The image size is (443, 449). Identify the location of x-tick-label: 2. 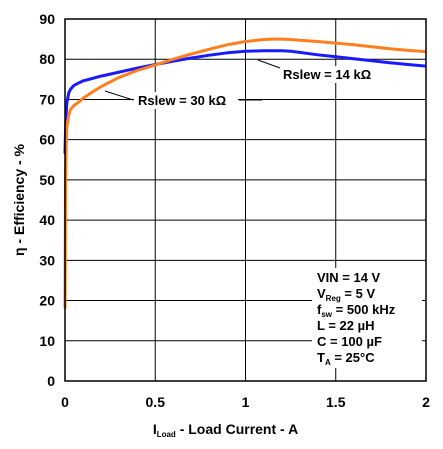
(426, 402).